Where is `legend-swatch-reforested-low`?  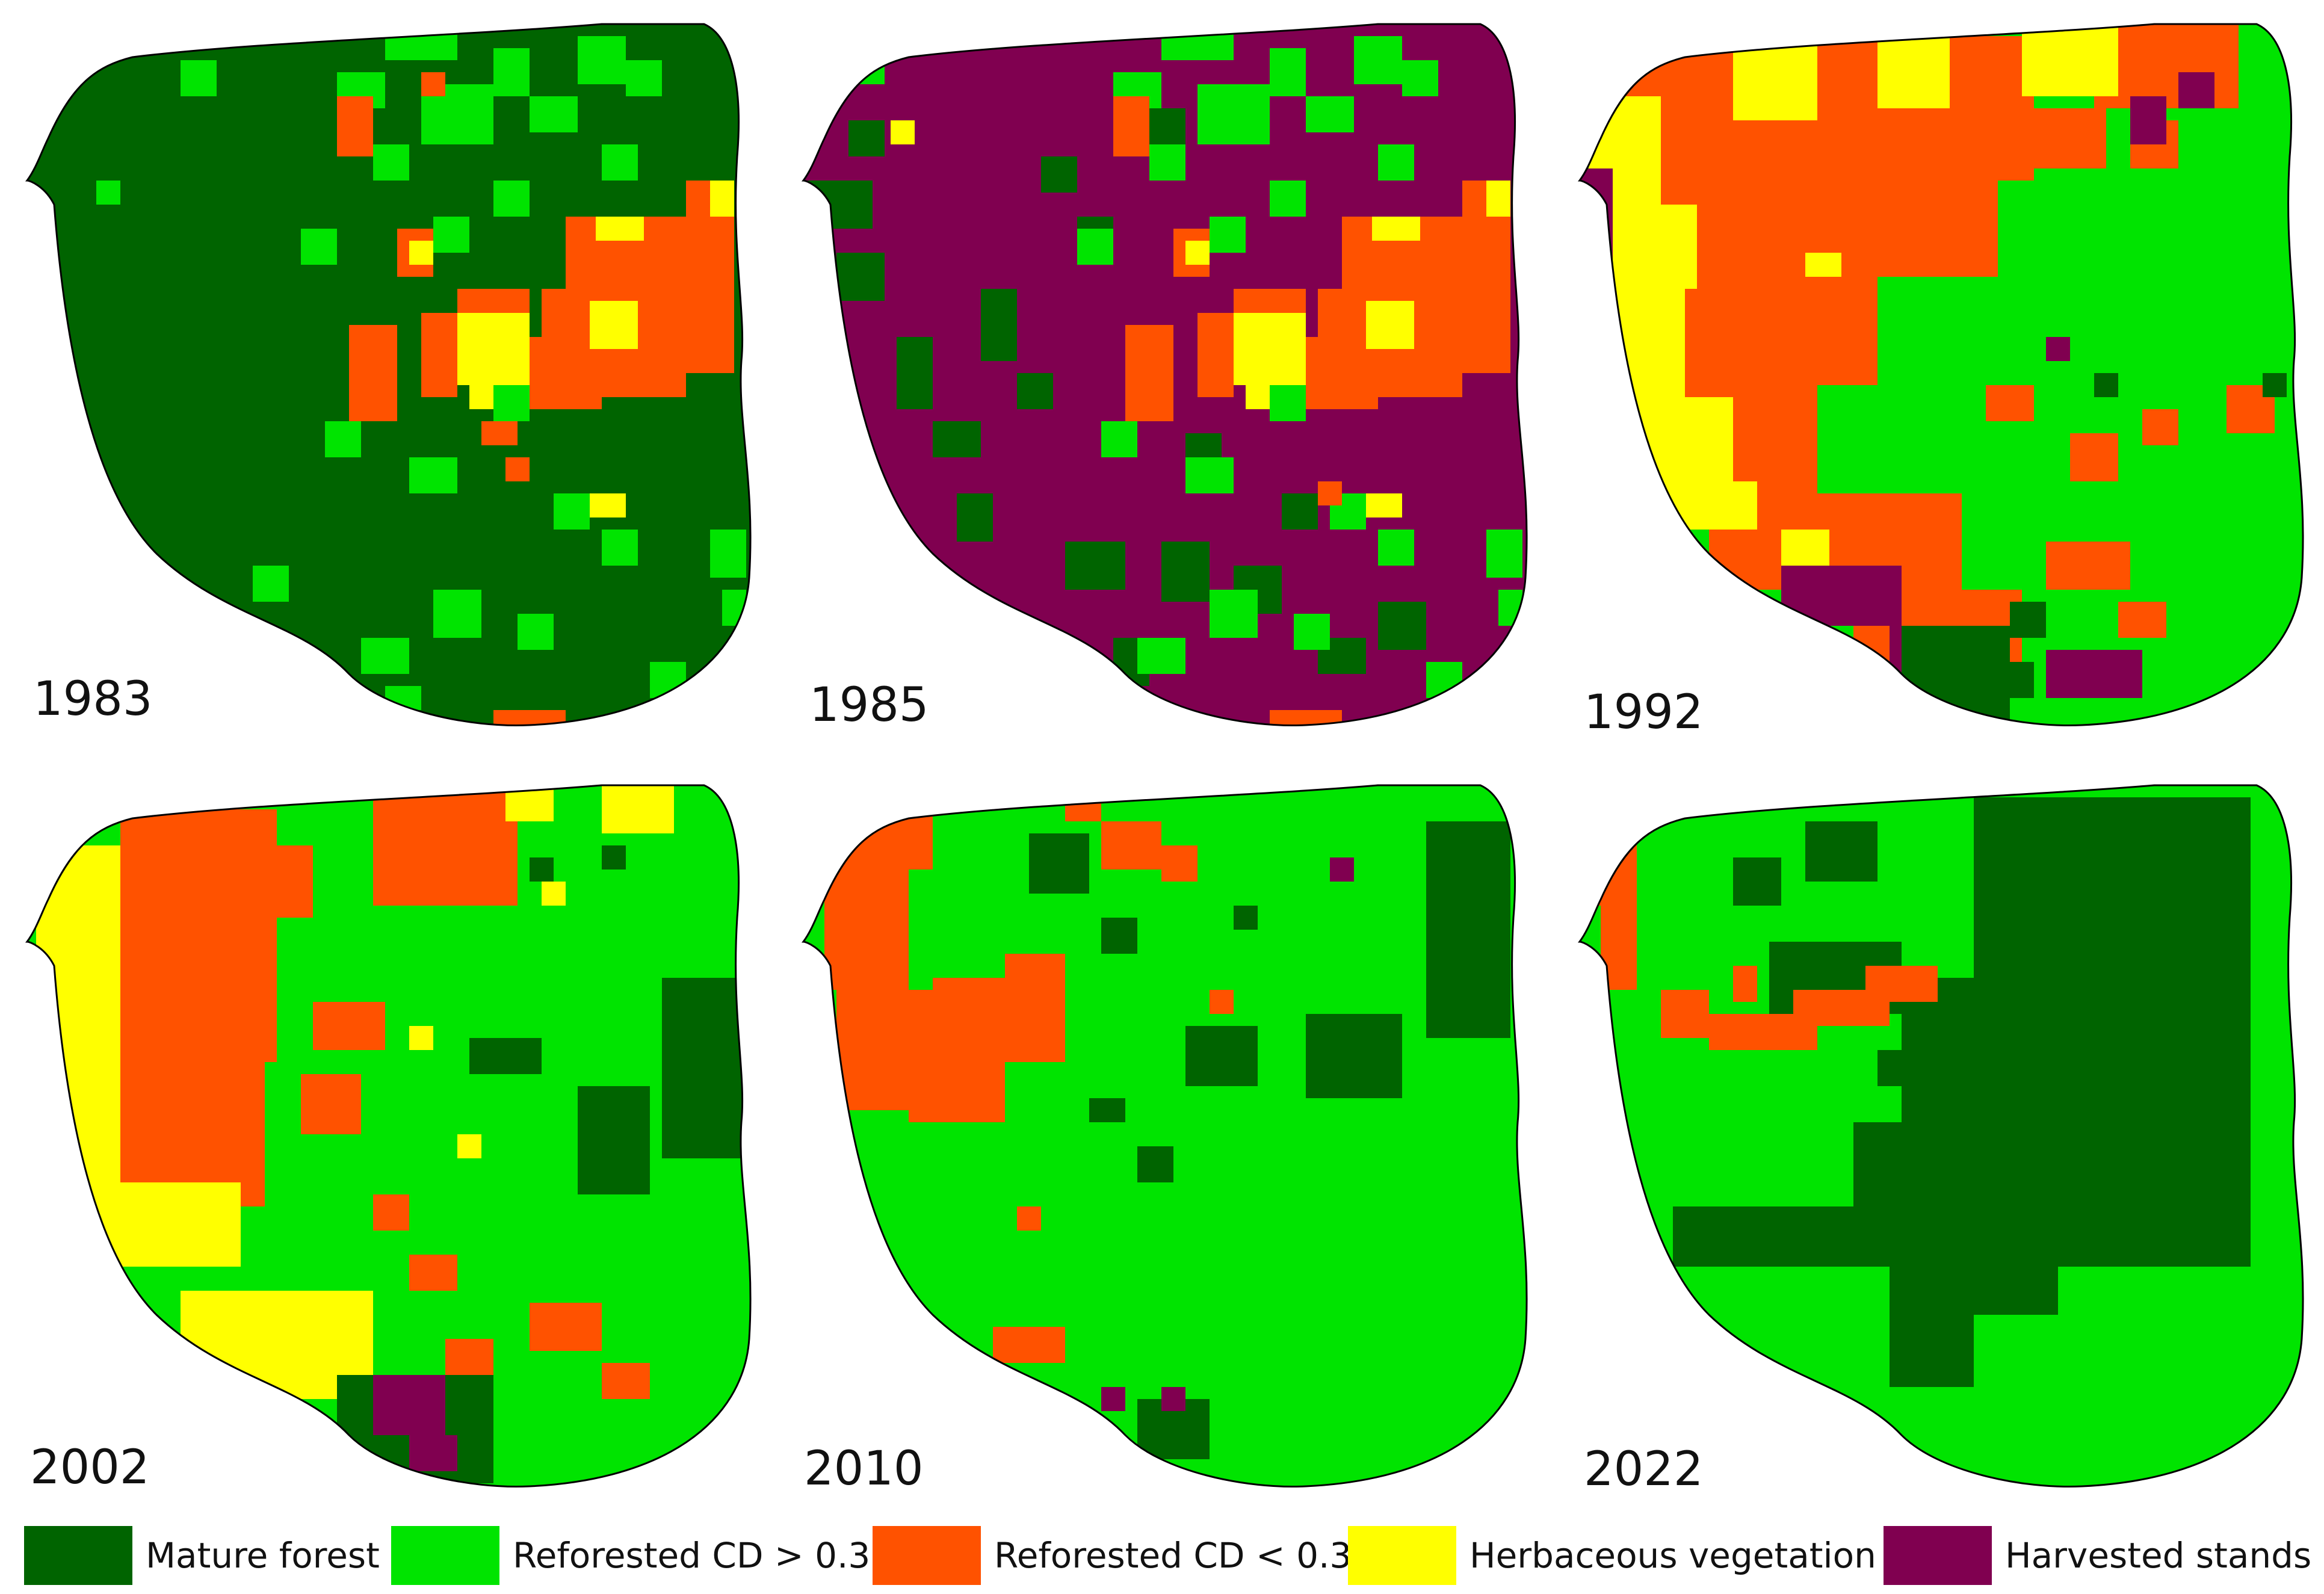
legend-swatch-reforested-low is located at coordinates (927, 1555).